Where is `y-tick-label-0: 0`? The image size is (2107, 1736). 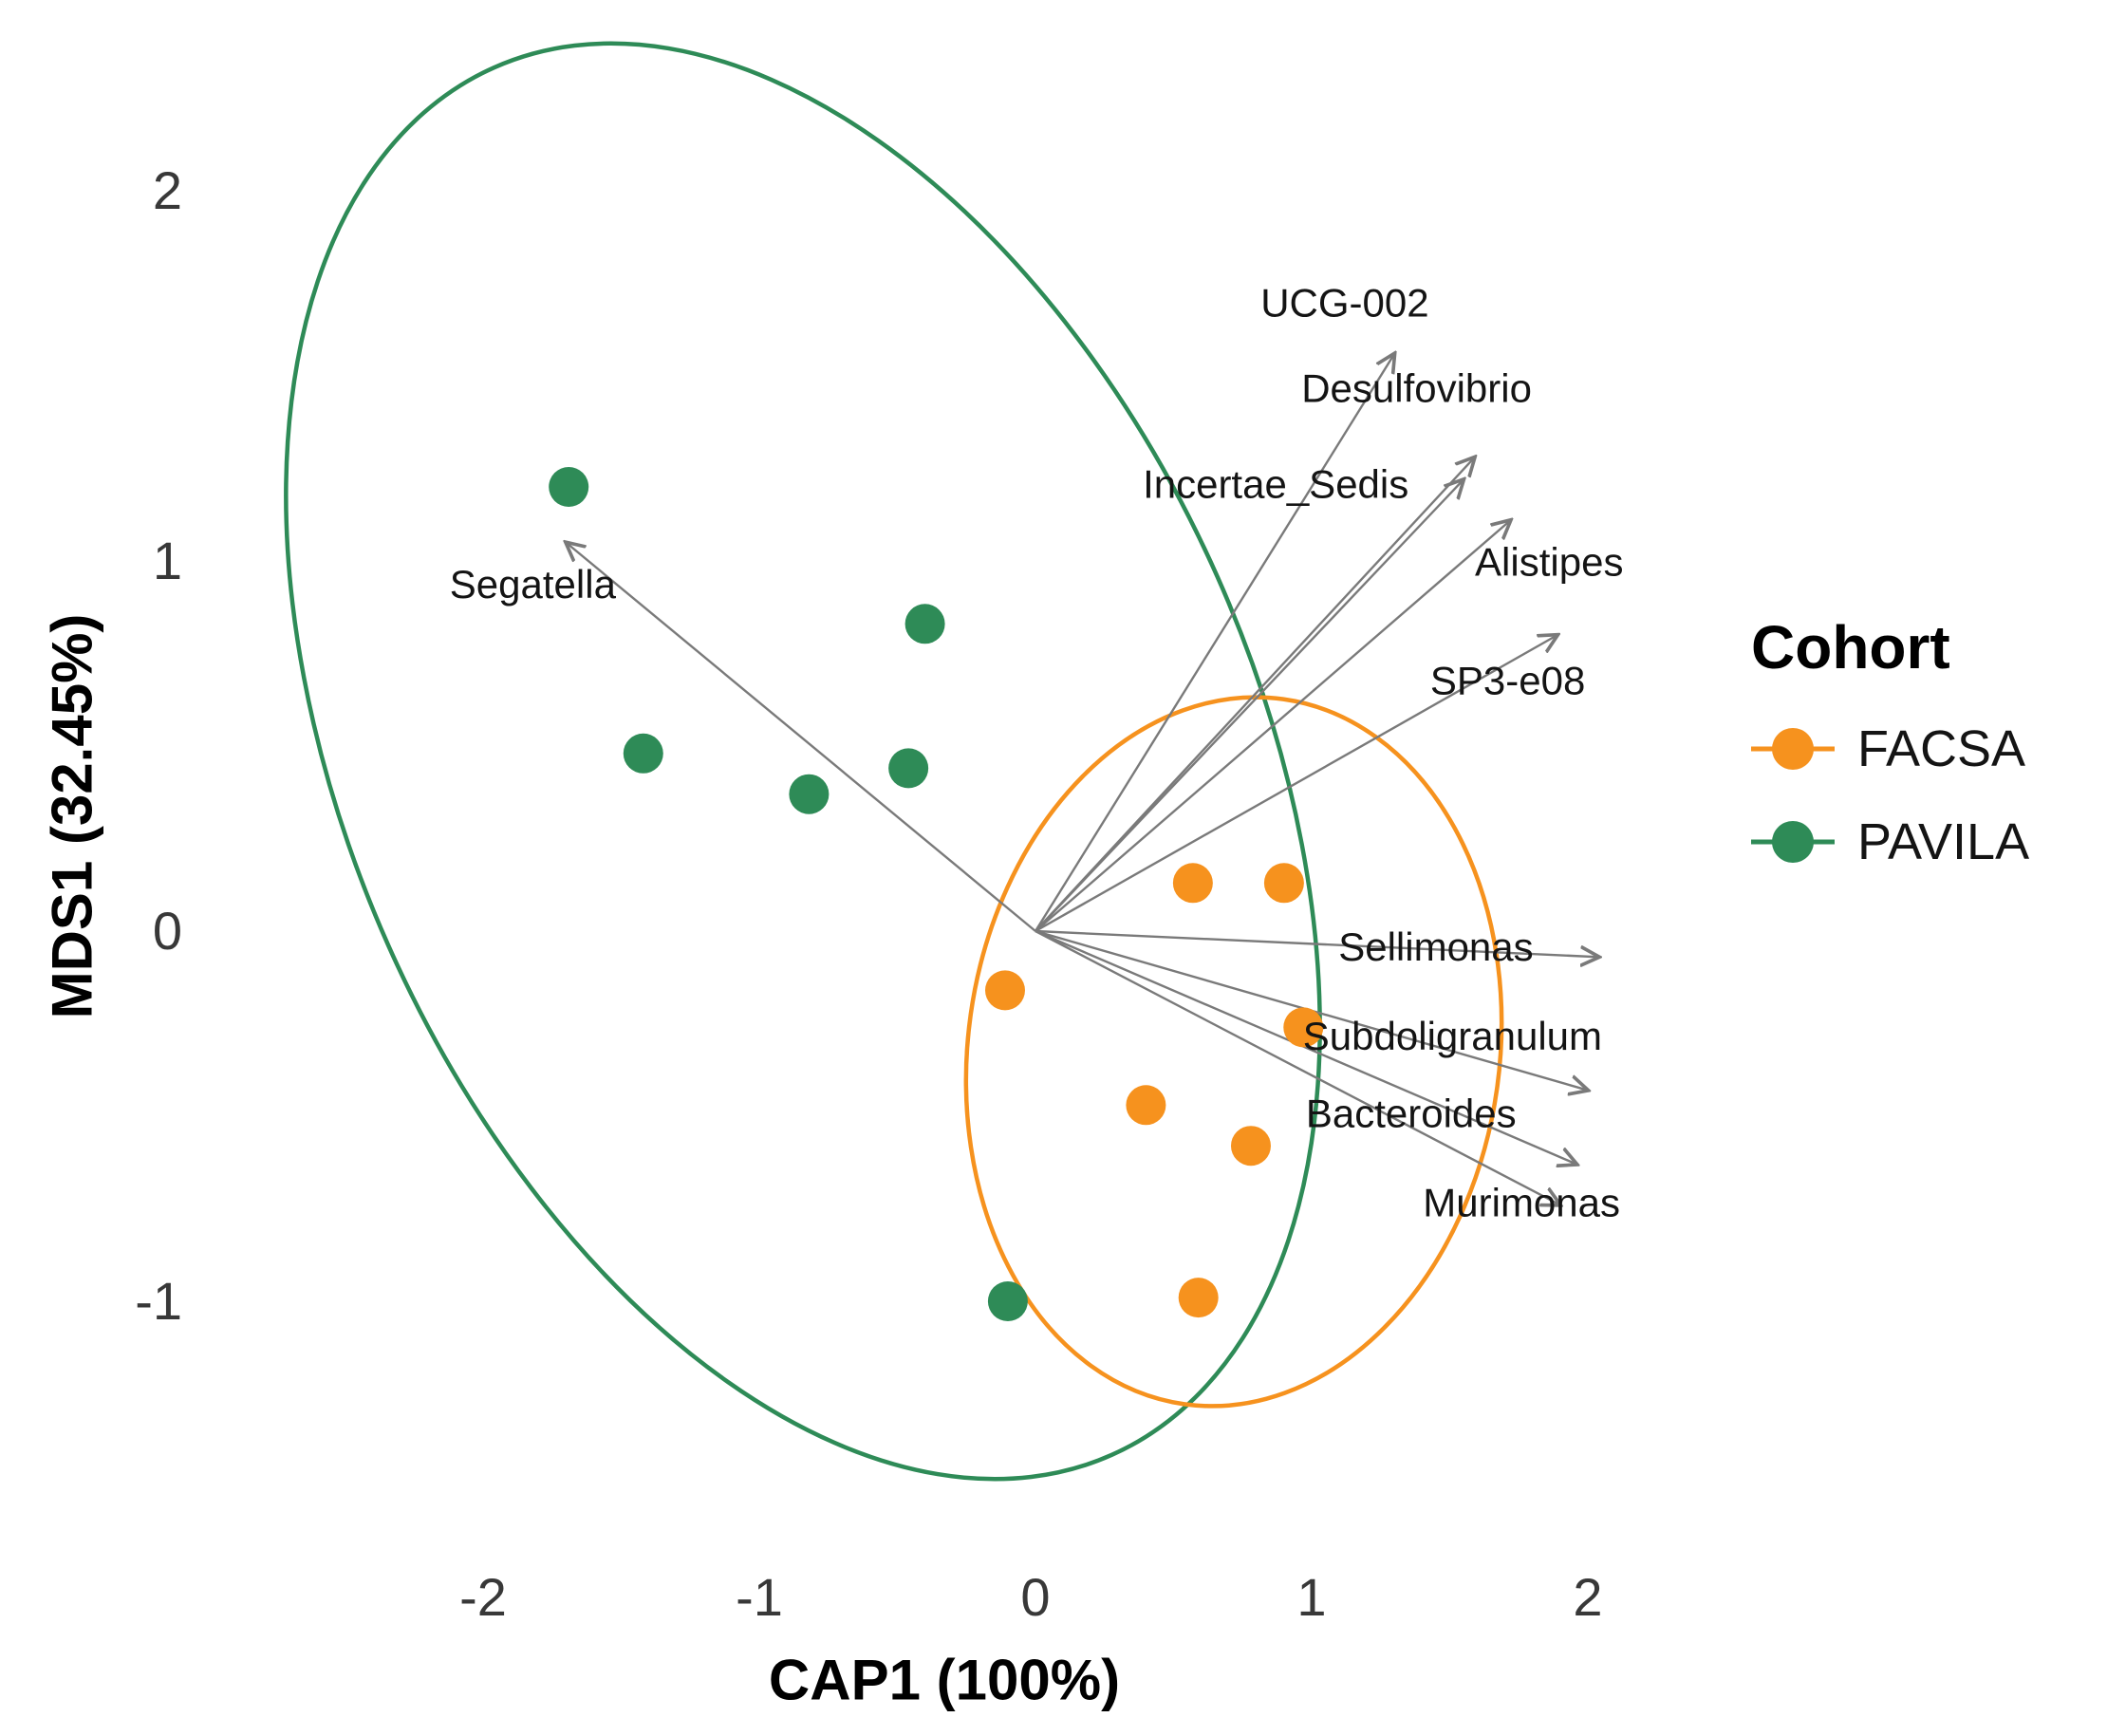
y-tick-label-0: 0 is located at coordinates (167, 931).